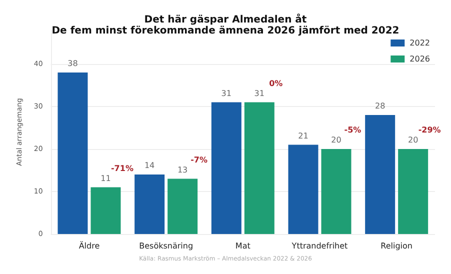 Image resolution: width=451 pixels, height=274 pixels. Describe the element at coordinates (303, 135) in the screenshot. I see `data-label: 21` at that location.